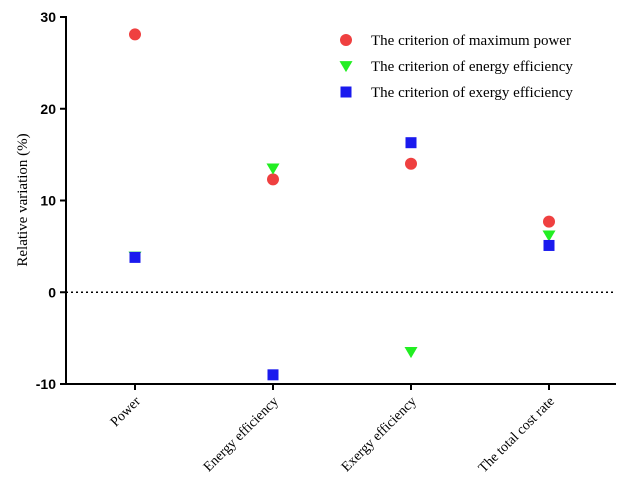 This screenshot has width=628, height=486. I want to click on y-tick-label: 30, so click(48, 17).